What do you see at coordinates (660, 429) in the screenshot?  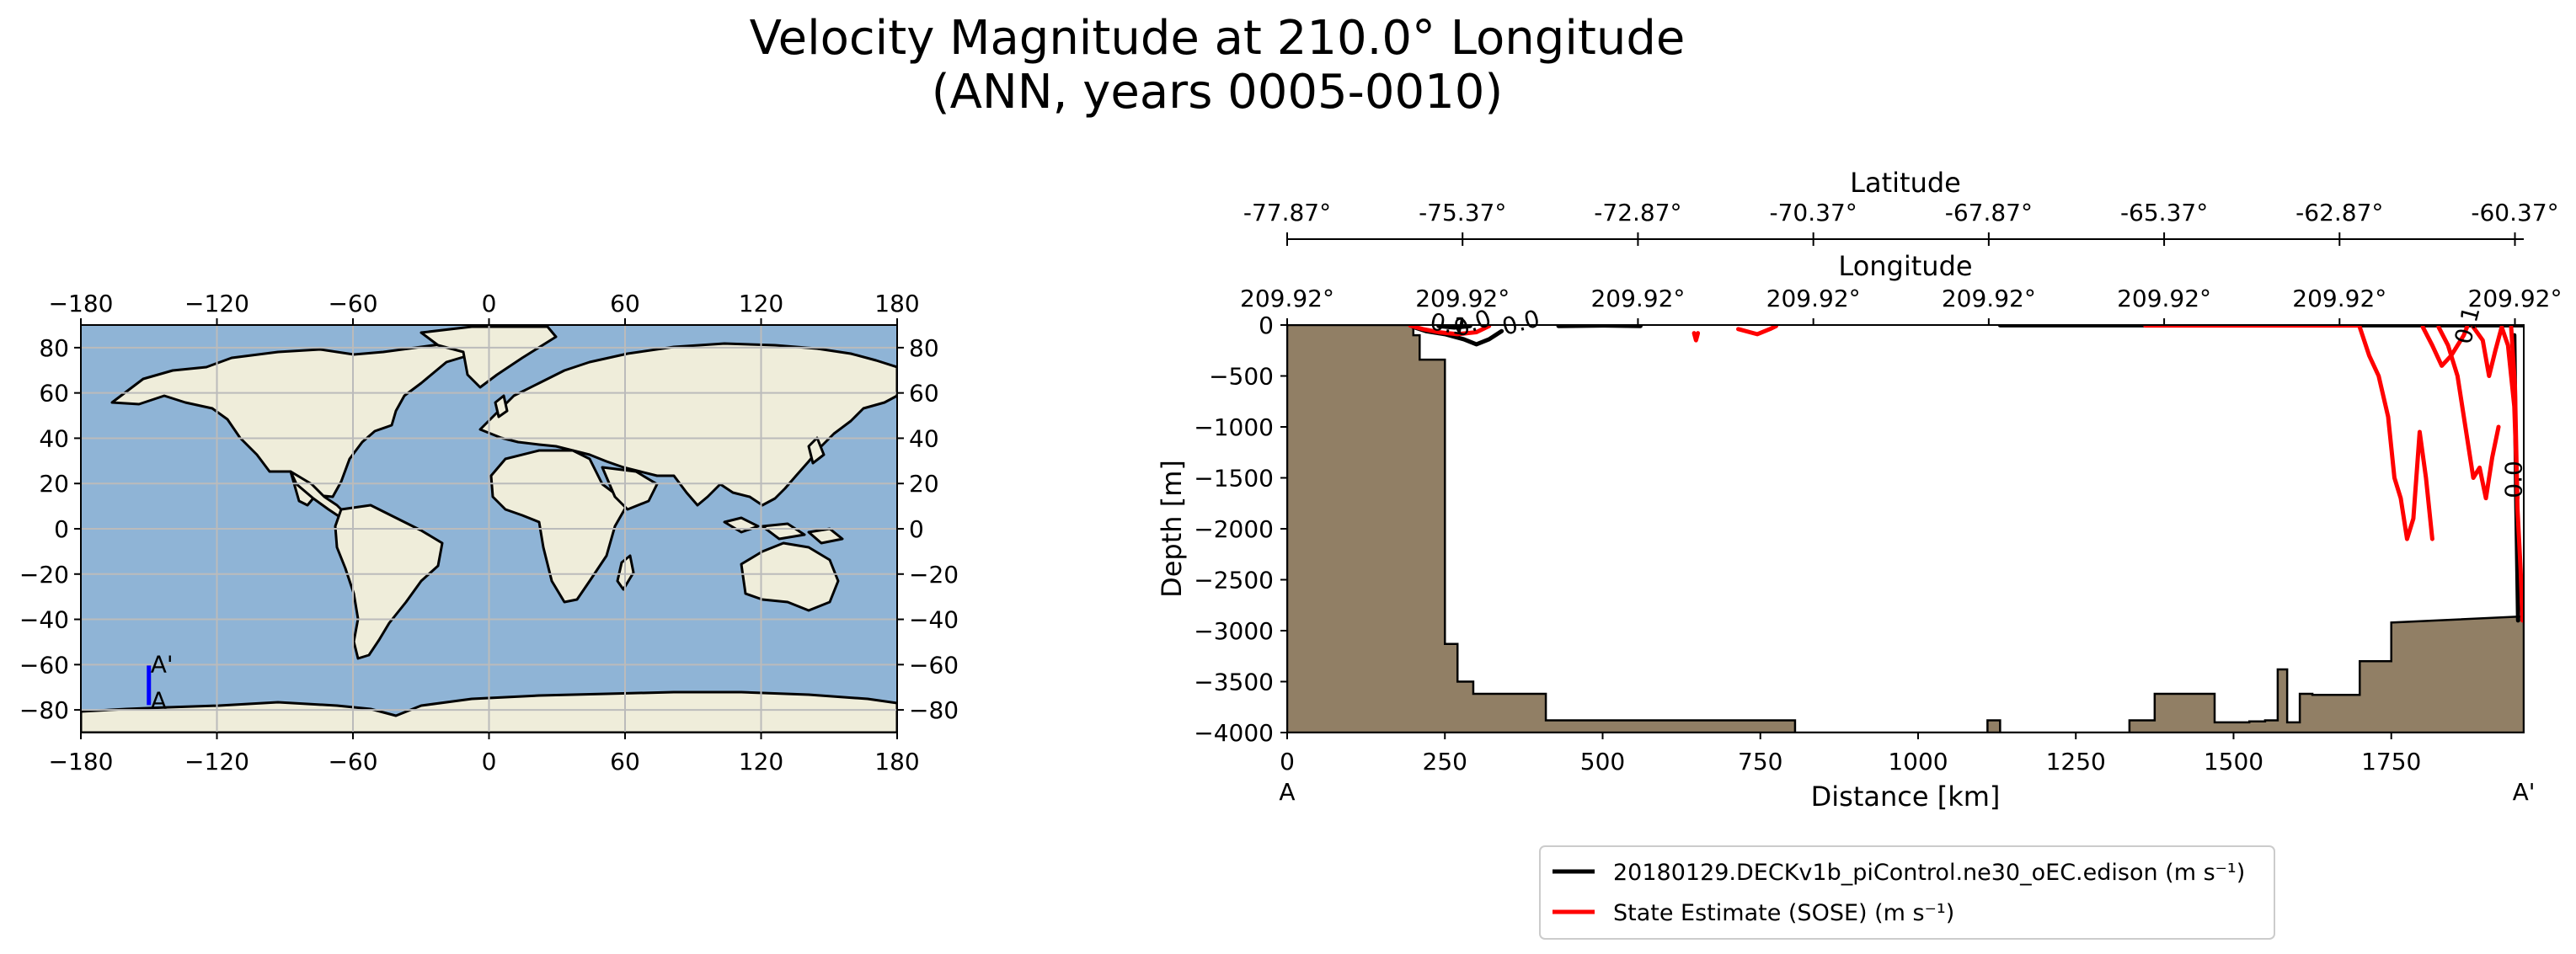 I see `land-small-islands` at bounding box center [660, 429].